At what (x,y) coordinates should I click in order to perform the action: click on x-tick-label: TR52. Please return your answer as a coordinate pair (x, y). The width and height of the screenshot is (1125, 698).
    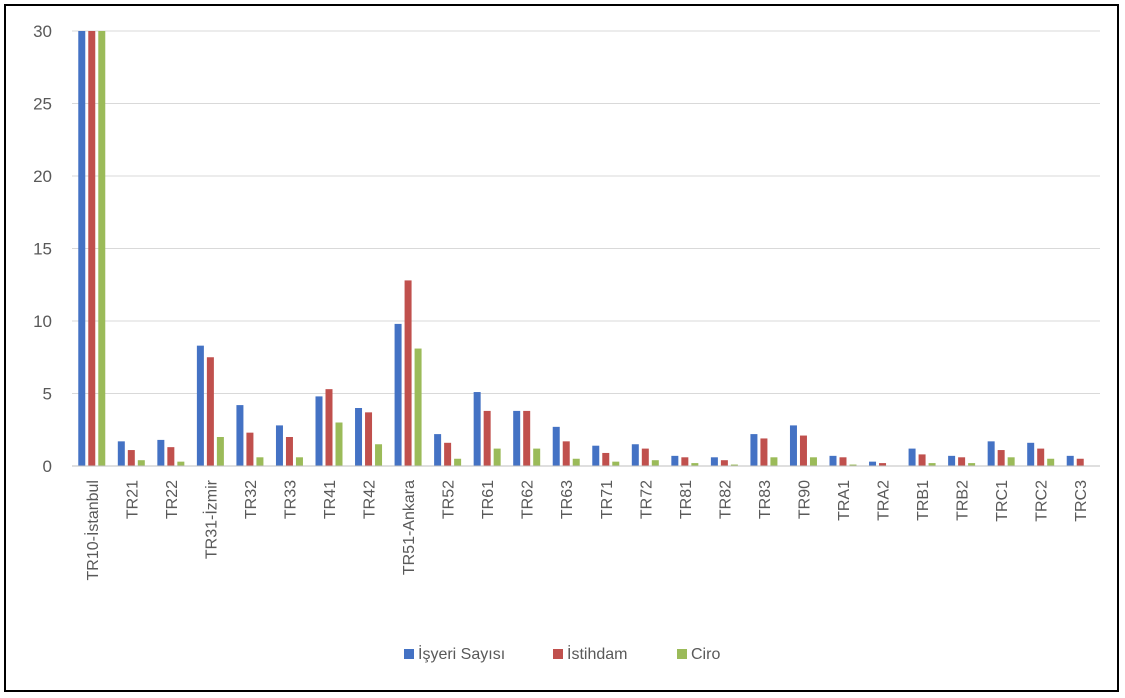
    Looking at the image, I should click on (449, 499).